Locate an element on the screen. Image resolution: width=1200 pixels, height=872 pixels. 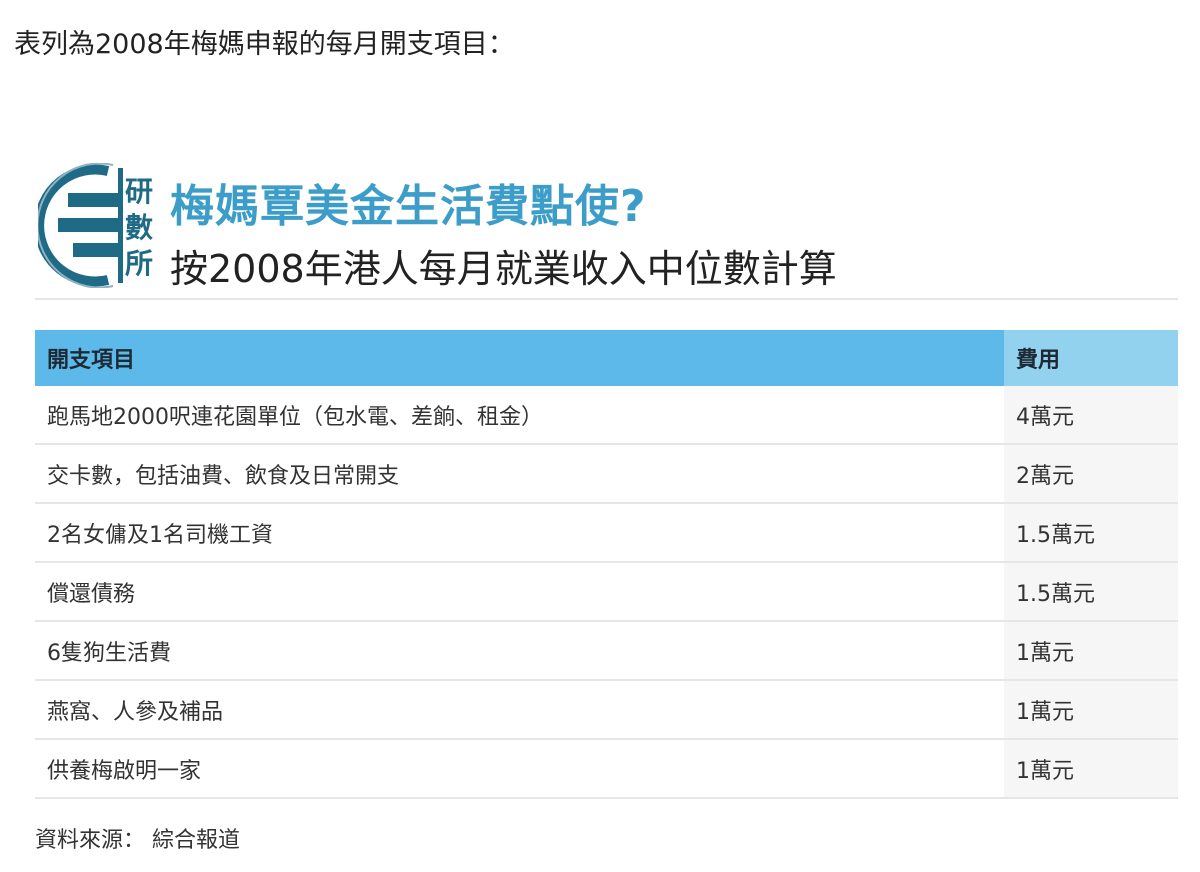
header-cost: 費用 is located at coordinates (1091, 358).